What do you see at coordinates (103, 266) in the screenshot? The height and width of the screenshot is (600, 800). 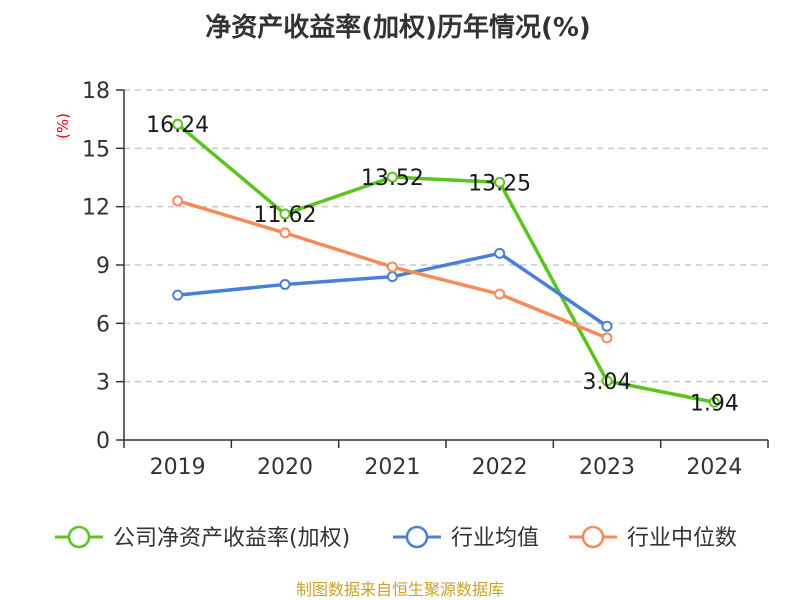 I see `y-tick-label: 9` at bounding box center [103, 266].